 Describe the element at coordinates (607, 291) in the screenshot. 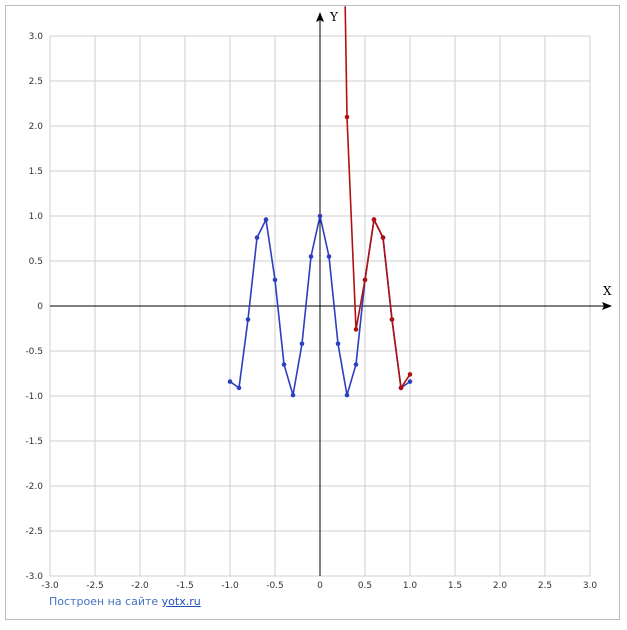

I see `x-axis-label: X` at that location.